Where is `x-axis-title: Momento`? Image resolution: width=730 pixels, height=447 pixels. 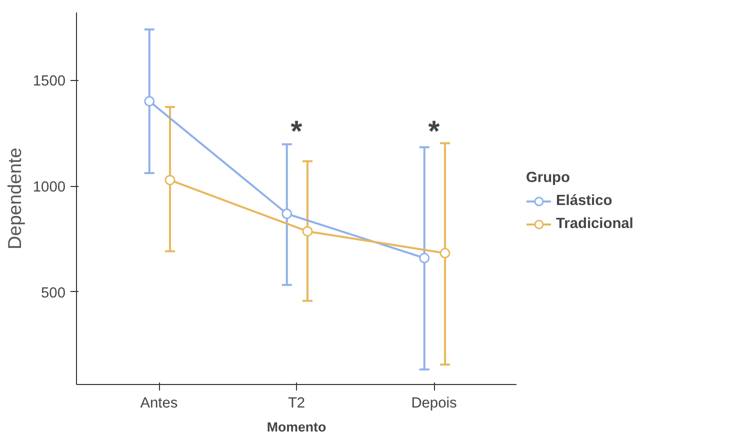 x-axis-title: Momento is located at coordinates (296, 427).